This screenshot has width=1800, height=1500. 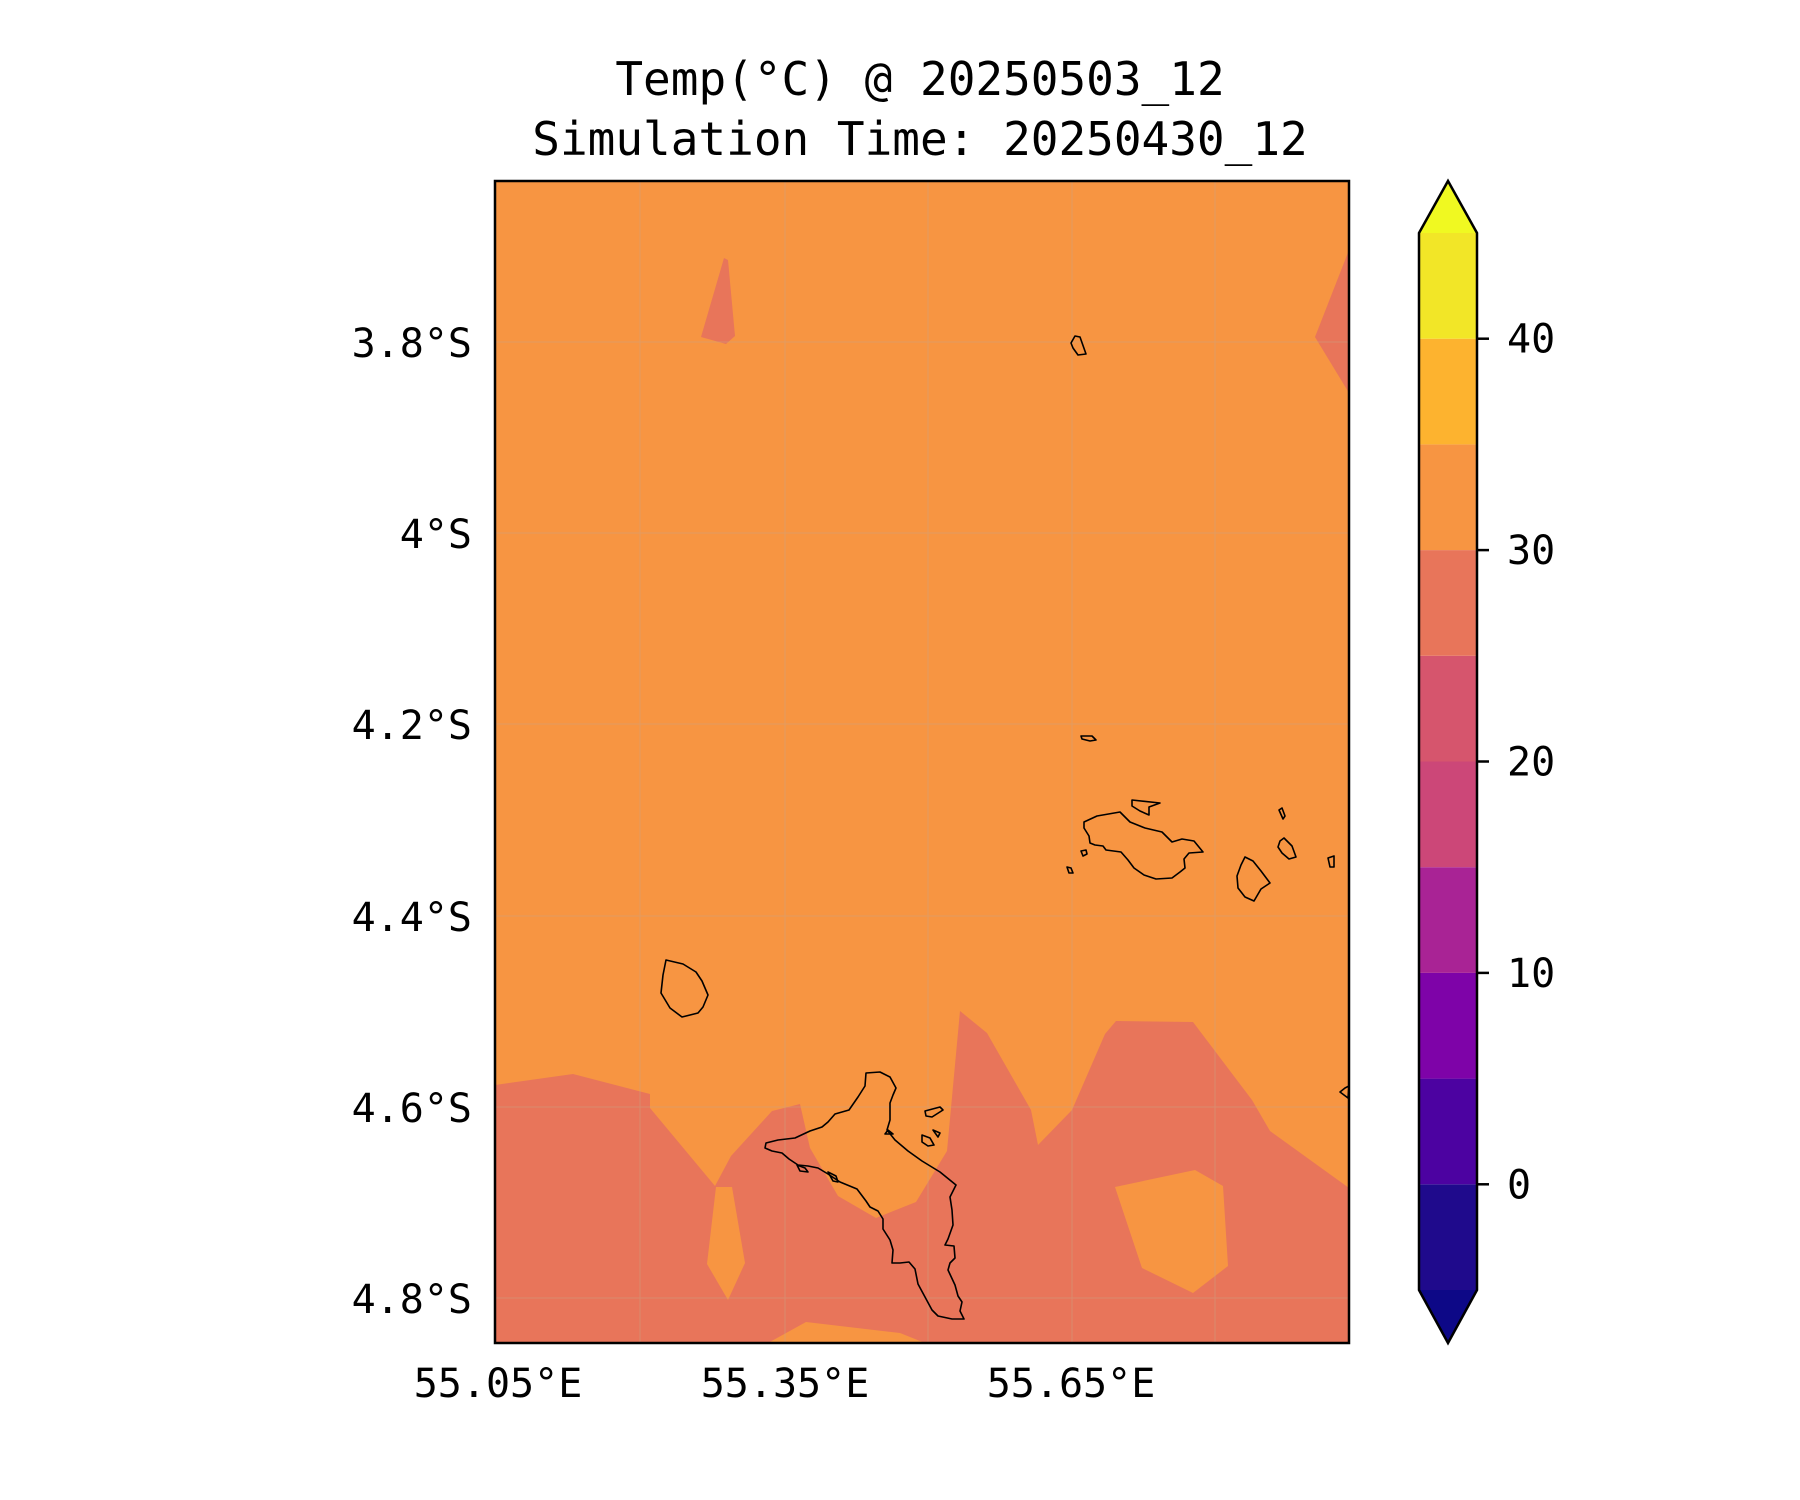 I want to click on island-silhouette, so click(x=684, y=988).